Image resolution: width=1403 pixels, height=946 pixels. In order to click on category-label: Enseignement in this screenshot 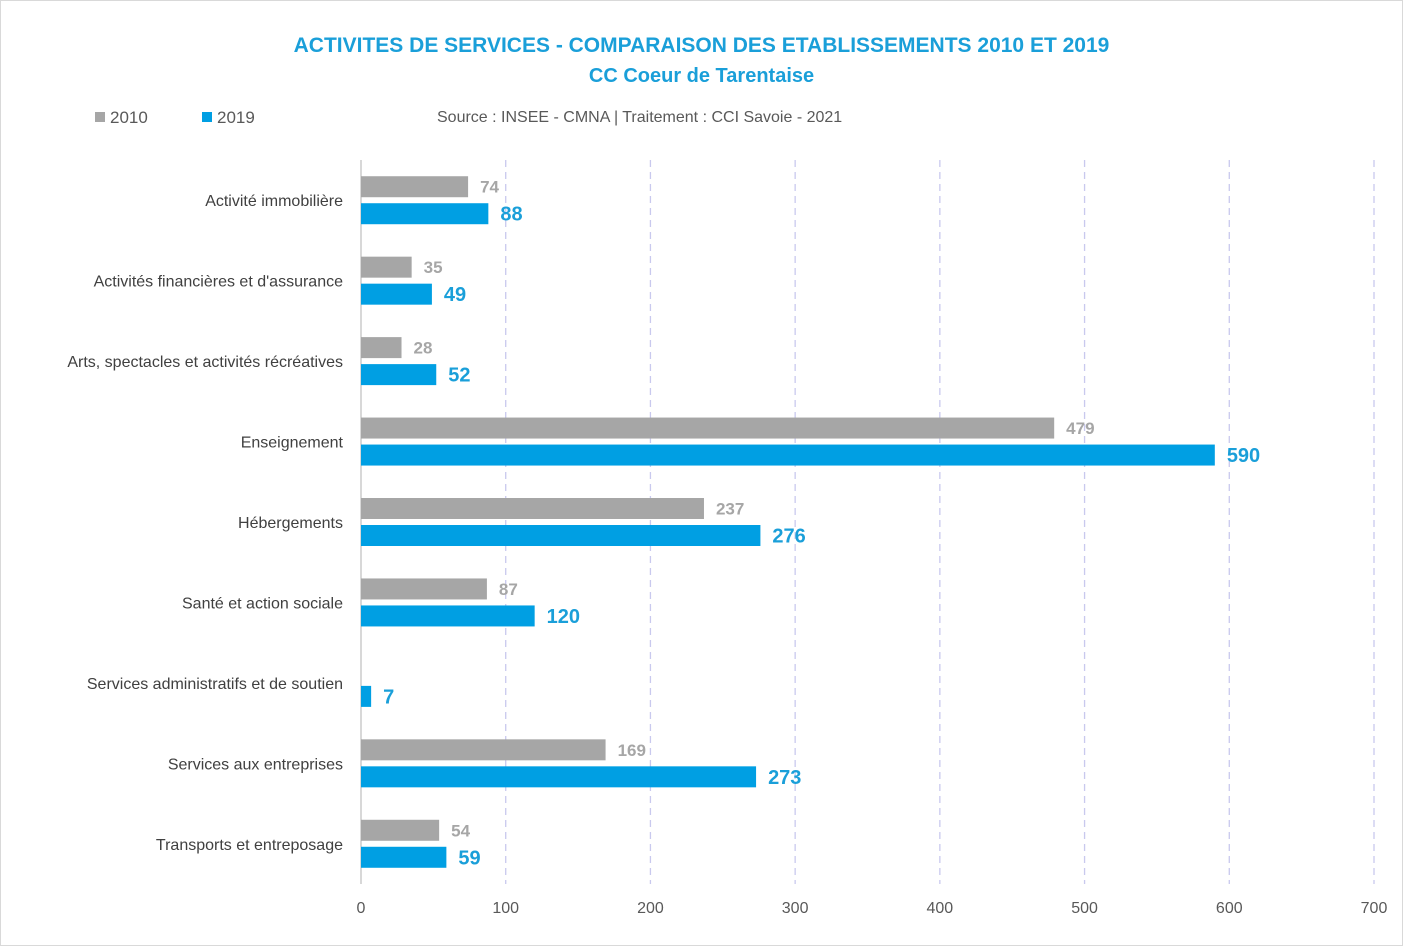, I will do `click(292, 443)`.